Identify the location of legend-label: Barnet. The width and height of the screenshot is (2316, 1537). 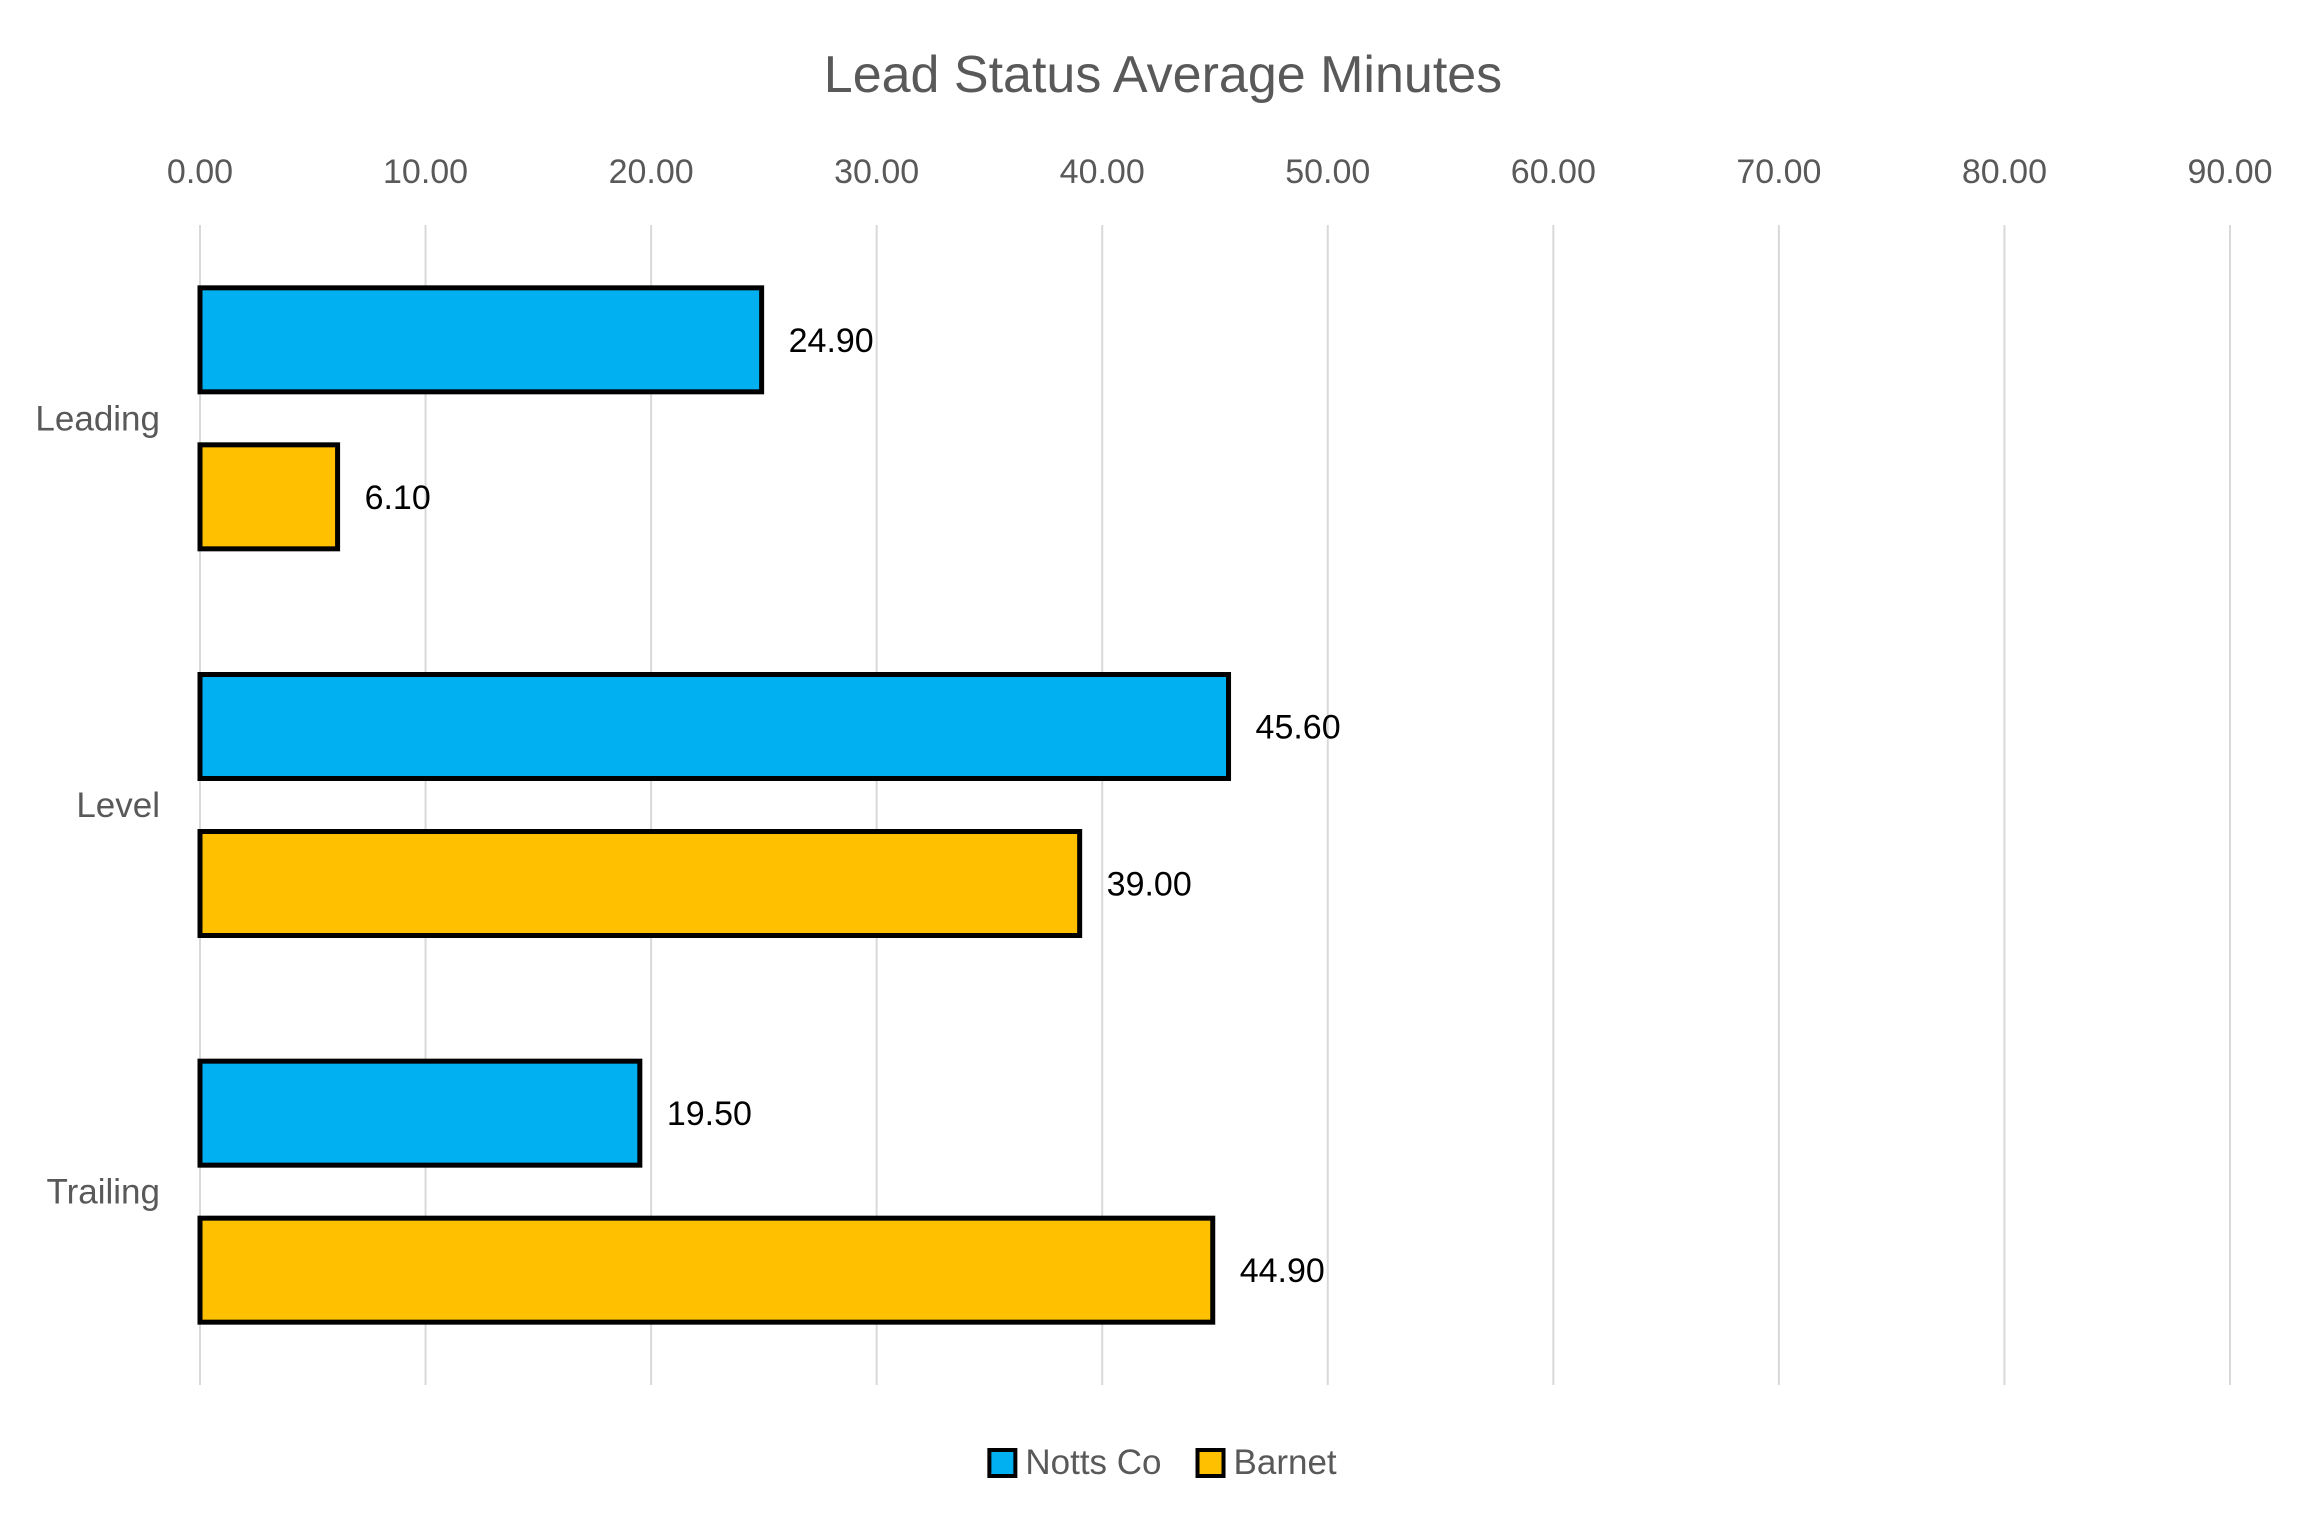
(1285, 1462).